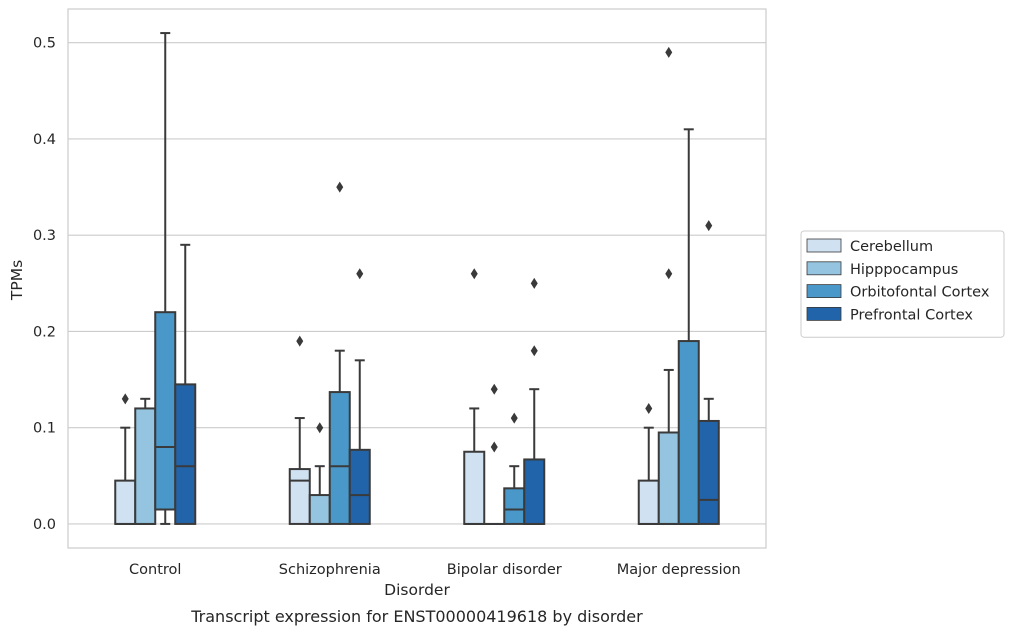 Image resolution: width=1014 pixels, height=634 pixels. What do you see at coordinates (44, 44) in the screenshot?
I see `y-tick-label: 0.5` at bounding box center [44, 44].